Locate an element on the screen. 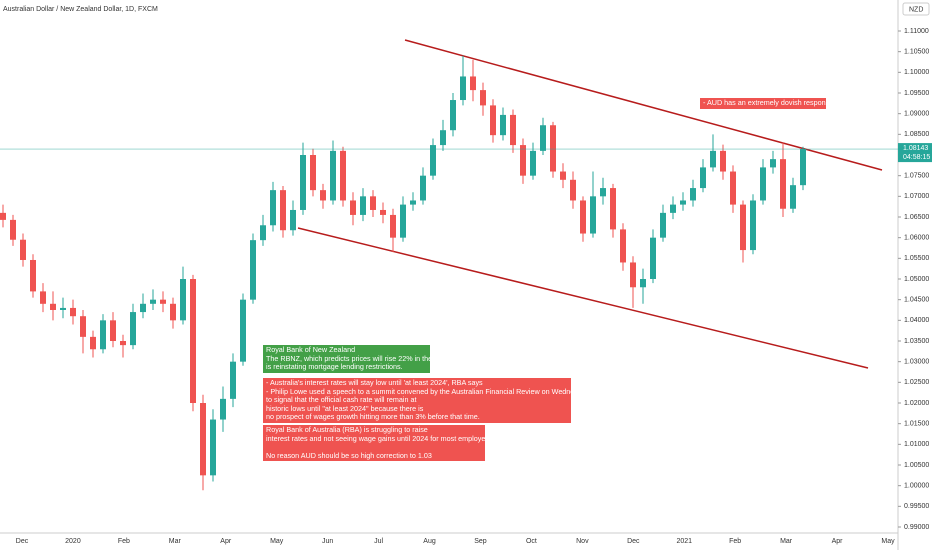  currency-label: NZD is located at coordinates (916, 9).